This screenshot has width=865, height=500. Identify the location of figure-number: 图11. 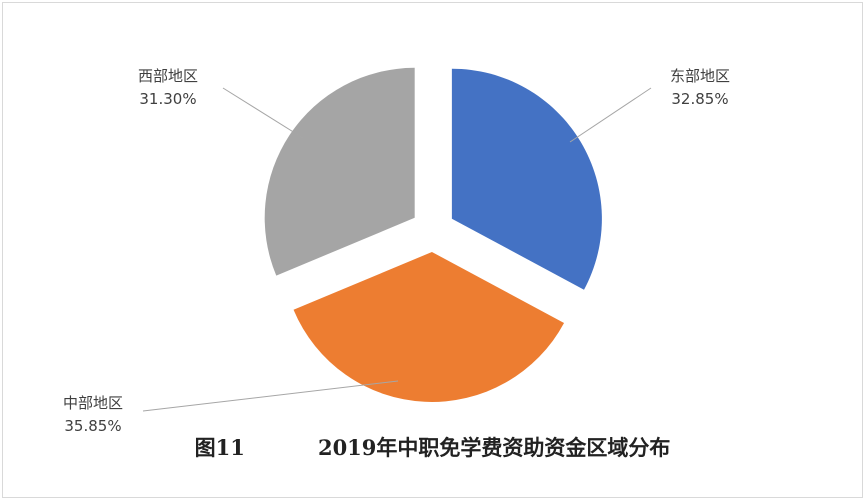
(219, 447).